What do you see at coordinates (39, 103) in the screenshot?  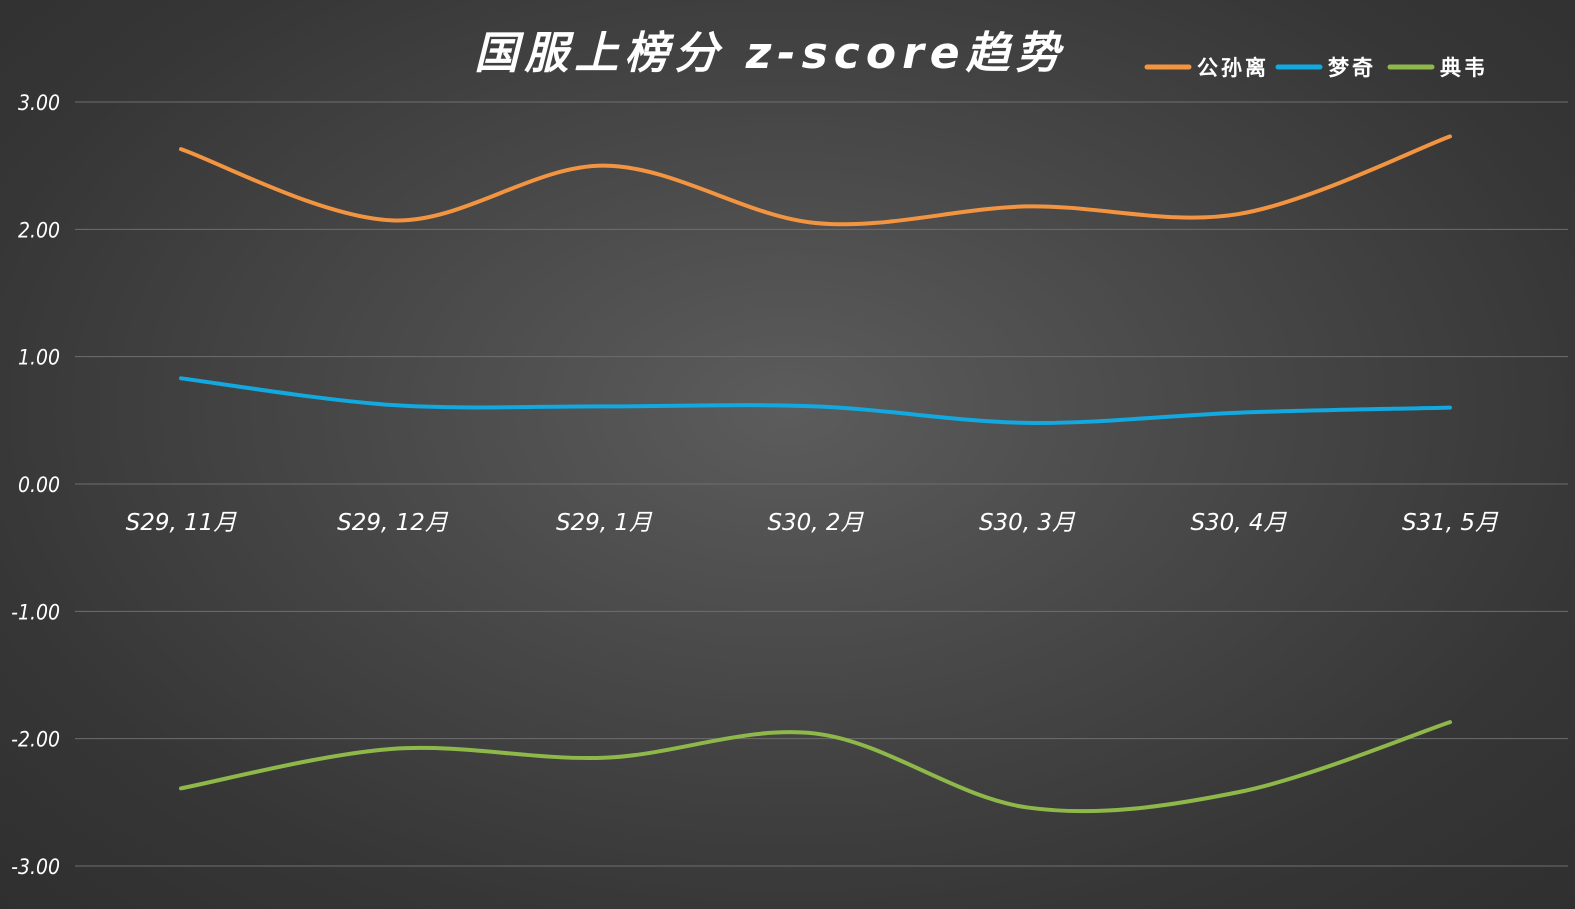 I see `y-tick-label: 3.00` at bounding box center [39, 103].